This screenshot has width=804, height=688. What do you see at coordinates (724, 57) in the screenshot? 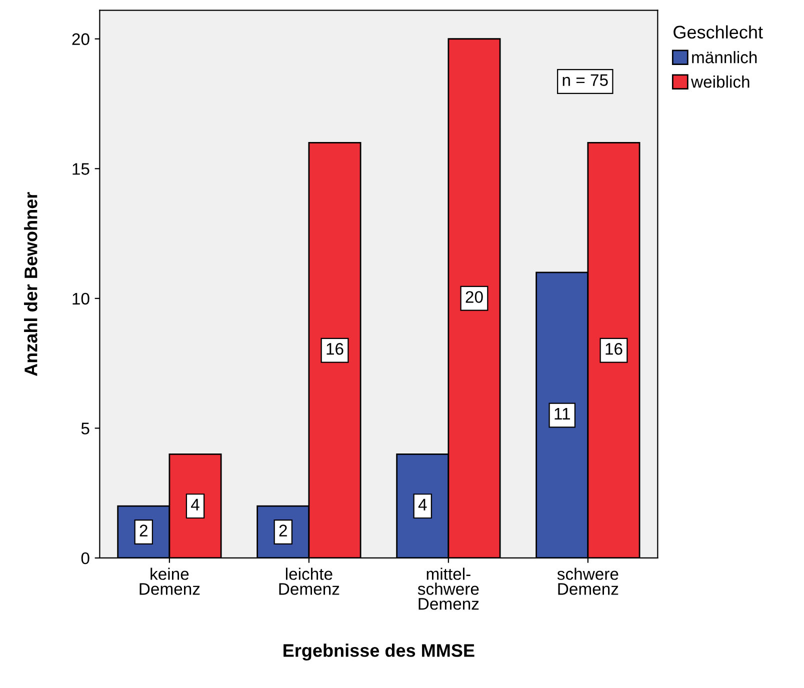
I see `legend-label: männlich` at bounding box center [724, 57].